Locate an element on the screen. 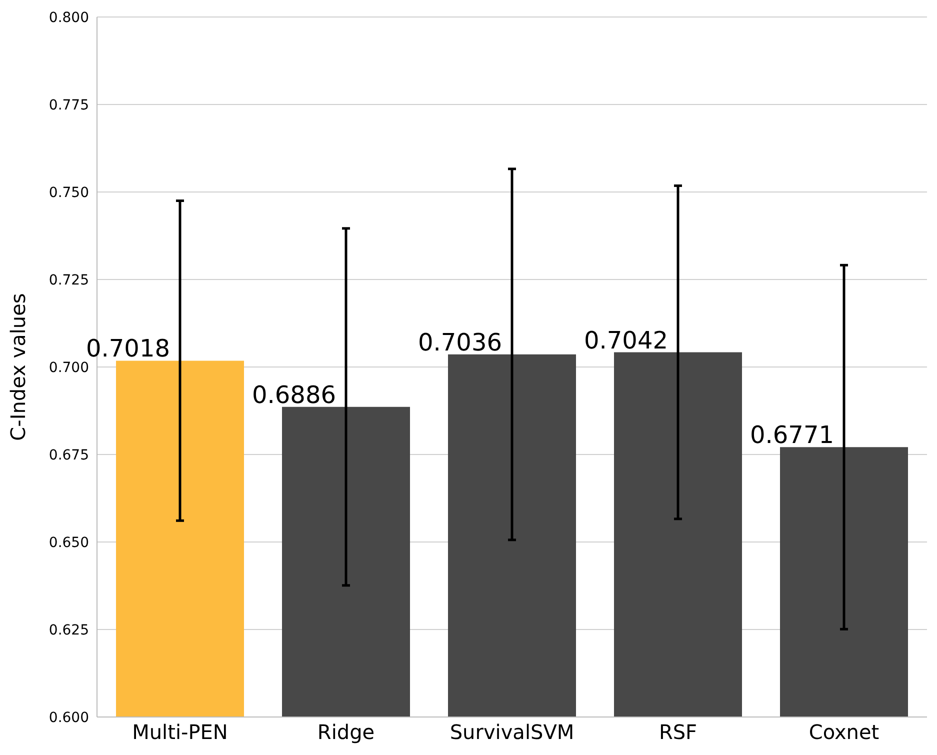 The width and height of the screenshot is (937, 755). x-tick-label: Ridge is located at coordinates (346, 732).